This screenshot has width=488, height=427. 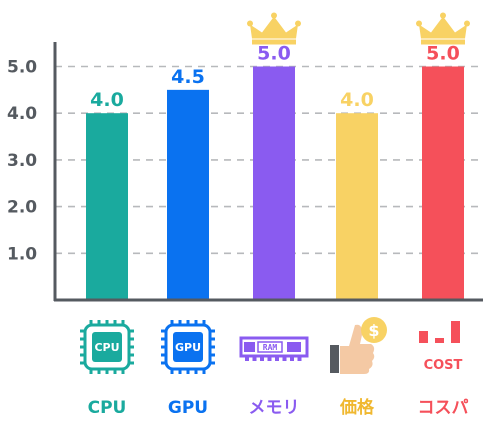 I want to click on category-label: GPU, so click(x=188, y=408).